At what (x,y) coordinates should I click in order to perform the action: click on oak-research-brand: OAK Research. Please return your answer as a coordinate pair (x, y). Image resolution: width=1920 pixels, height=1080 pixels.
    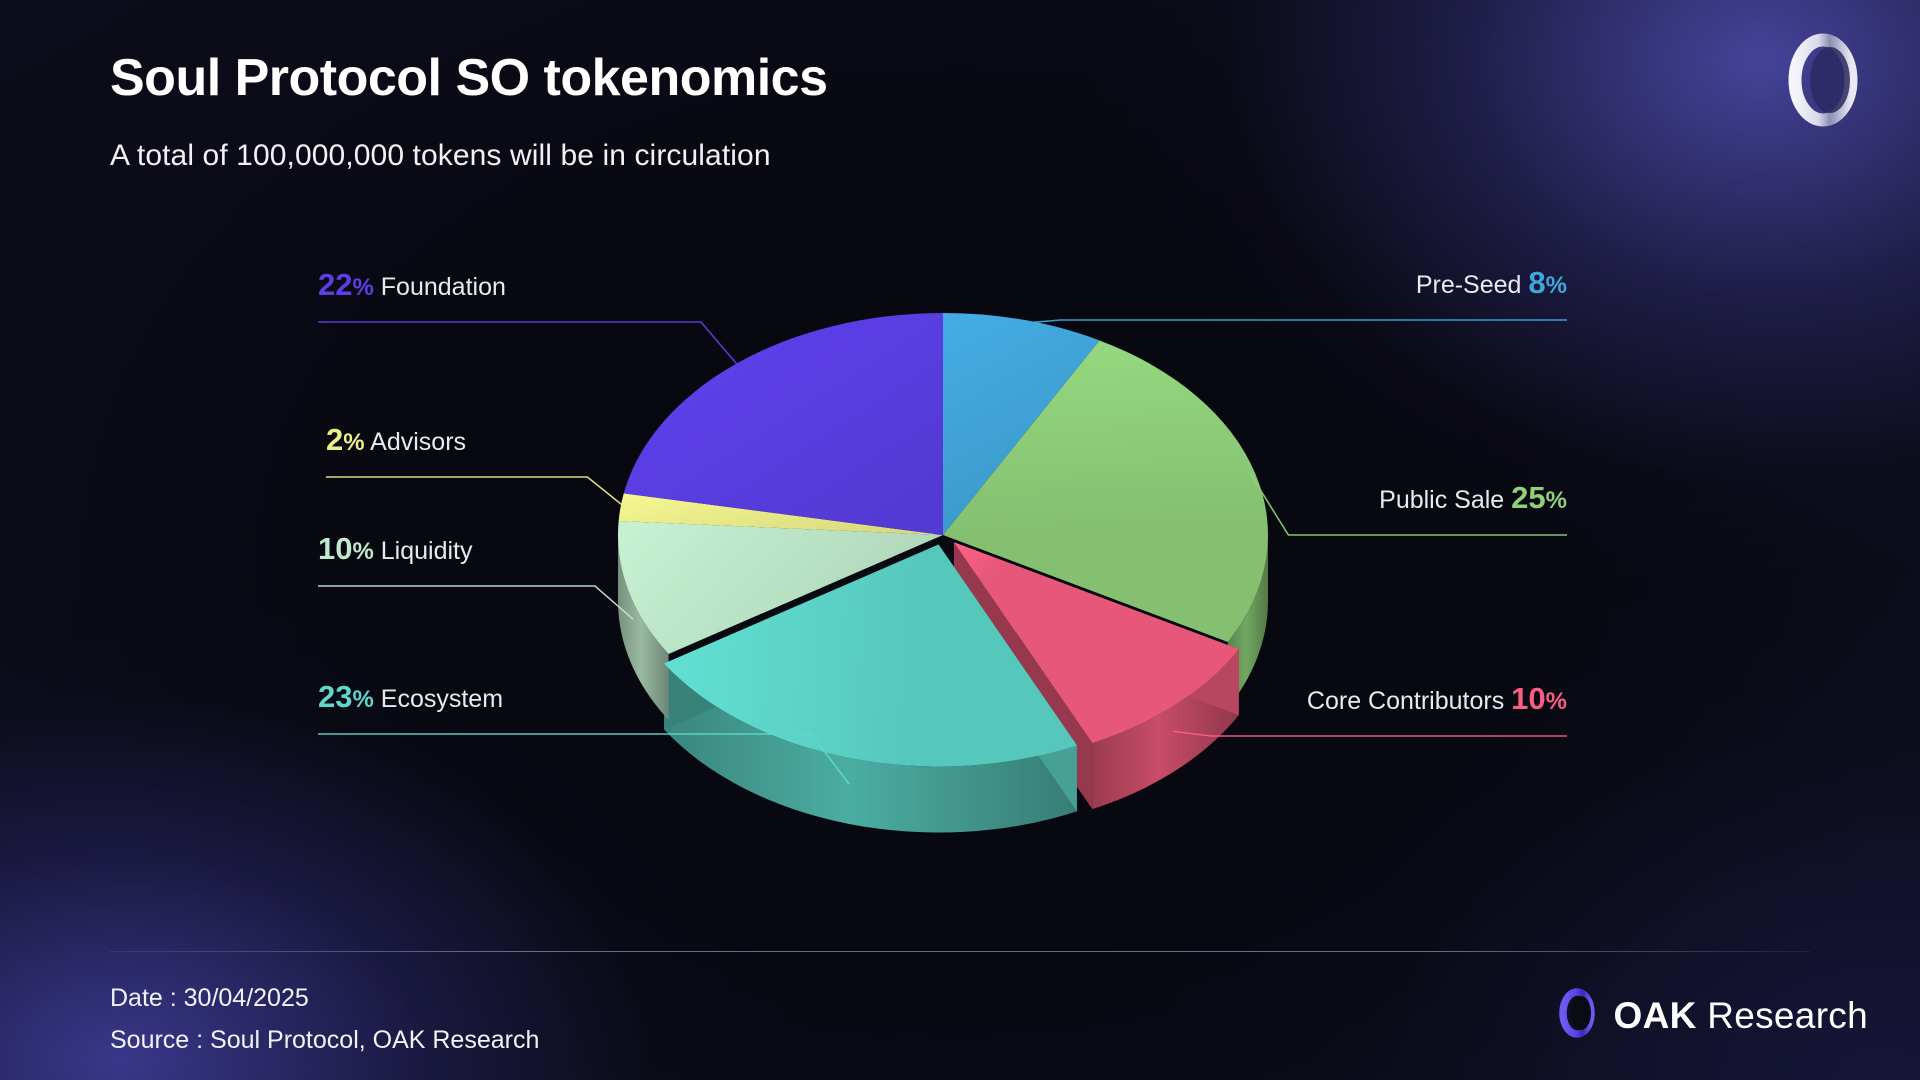
    Looking at the image, I should click on (1711, 1015).